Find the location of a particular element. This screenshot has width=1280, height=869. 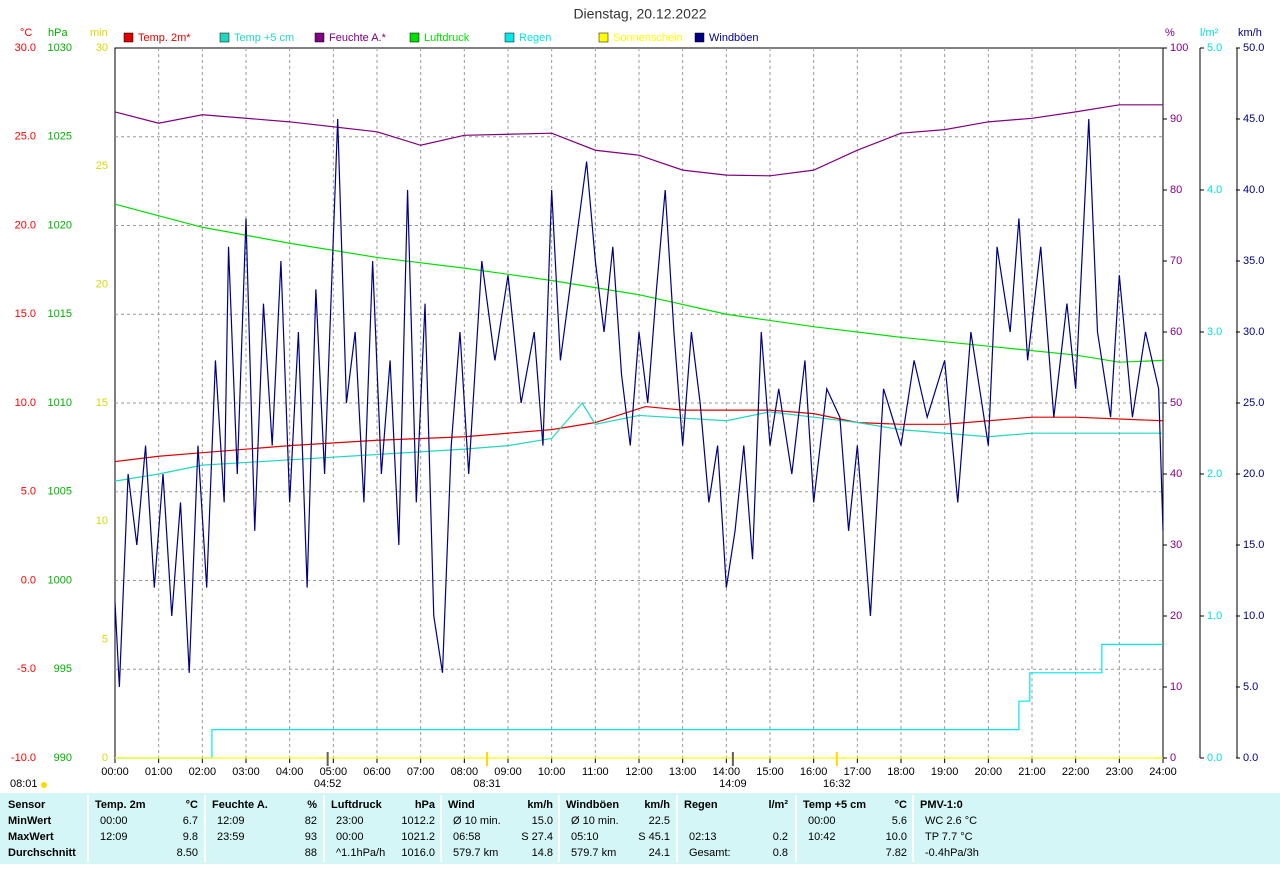

table-background is located at coordinates (640, 828).